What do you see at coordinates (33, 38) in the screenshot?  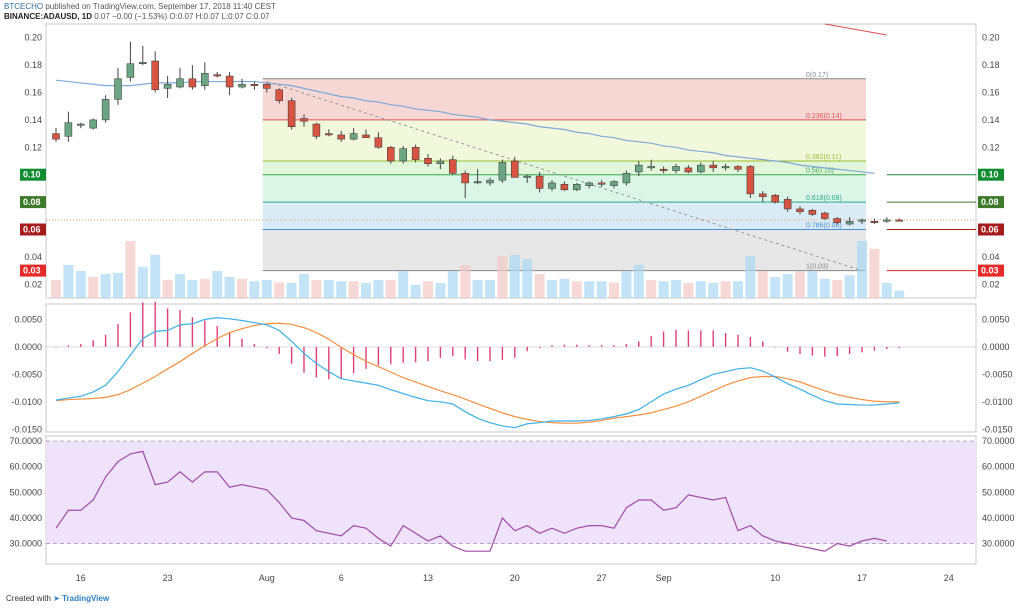 I see `price-tick-left: 0.20` at bounding box center [33, 38].